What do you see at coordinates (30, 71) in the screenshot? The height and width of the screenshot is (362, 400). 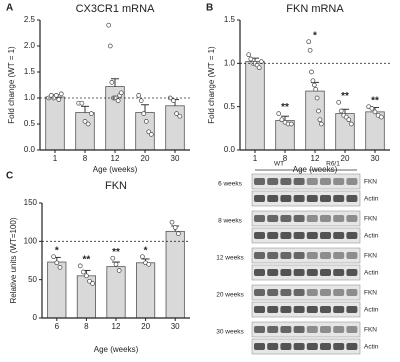 I see `y-tick-label: 1.5` at bounding box center [30, 71].